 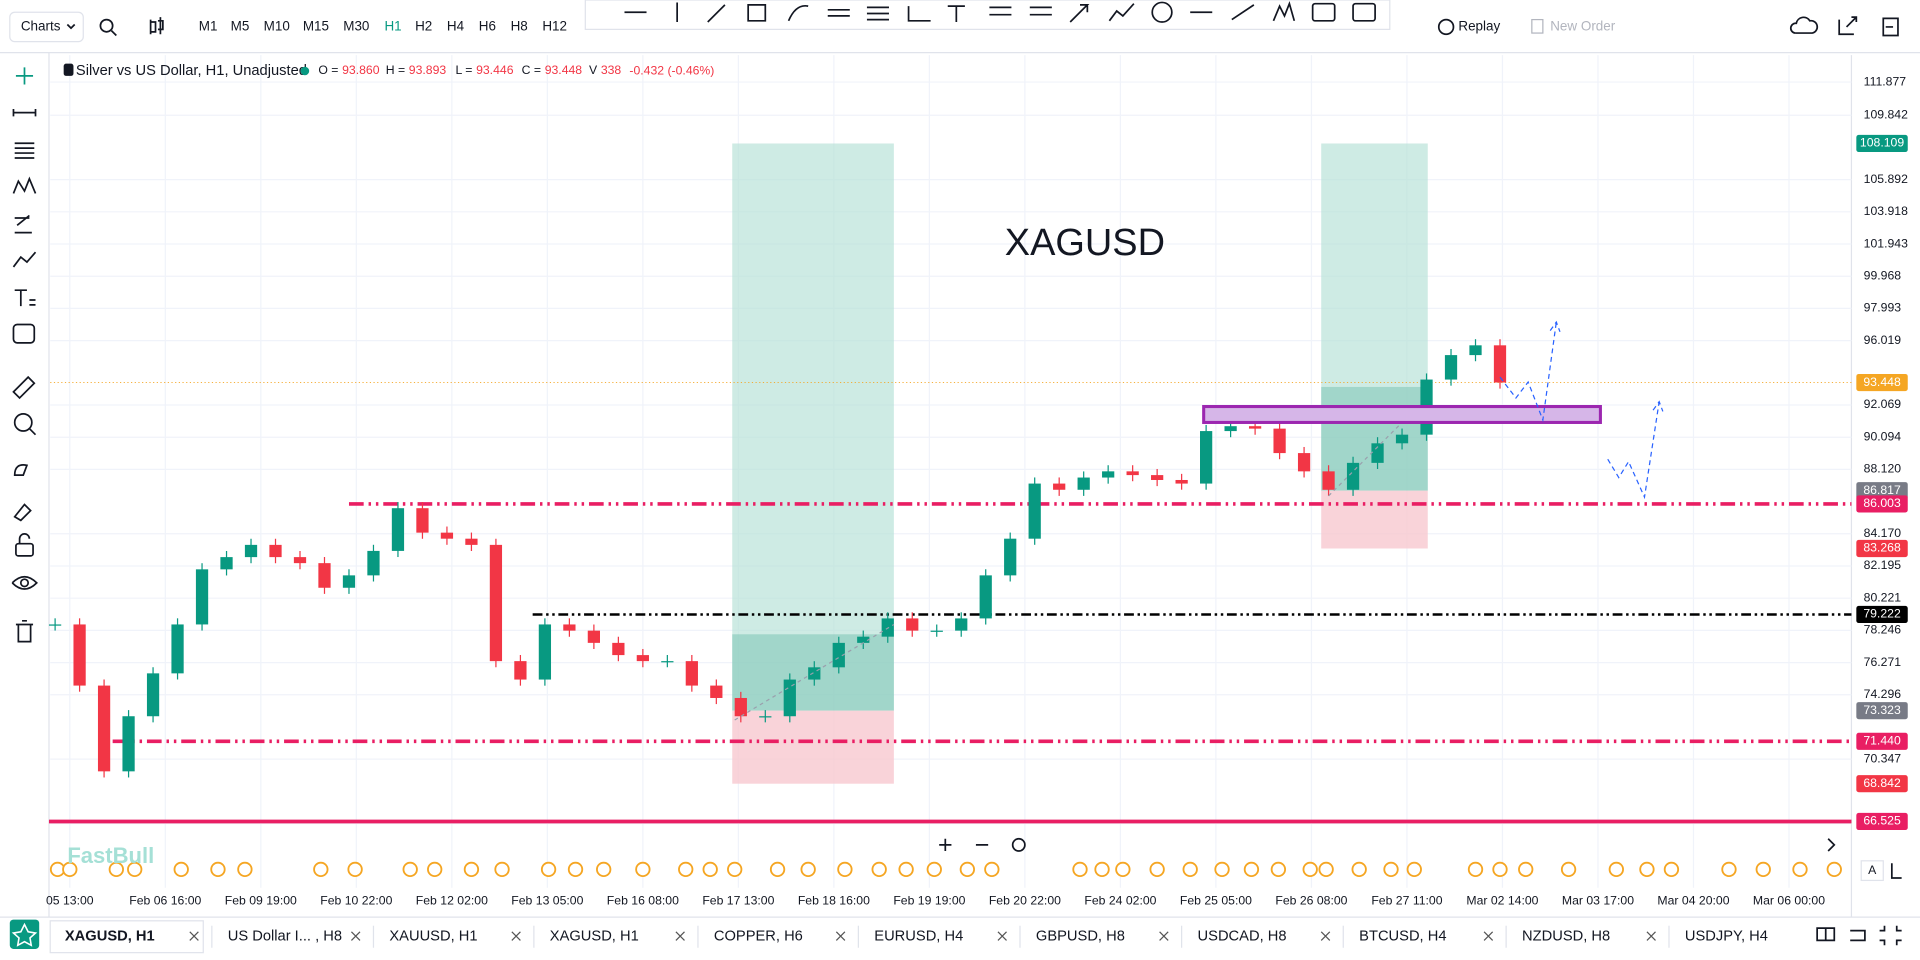 What do you see at coordinates (24, 355) in the screenshot?
I see `left-tools` at bounding box center [24, 355].